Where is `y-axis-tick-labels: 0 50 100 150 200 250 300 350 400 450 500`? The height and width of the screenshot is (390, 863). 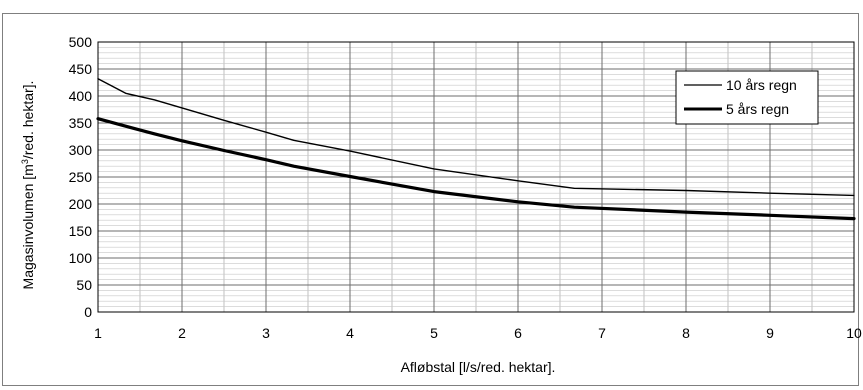
y-axis-tick-labels: 0 50 100 150 200 250 300 350 400 450 500 is located at coordinates (81, 177).